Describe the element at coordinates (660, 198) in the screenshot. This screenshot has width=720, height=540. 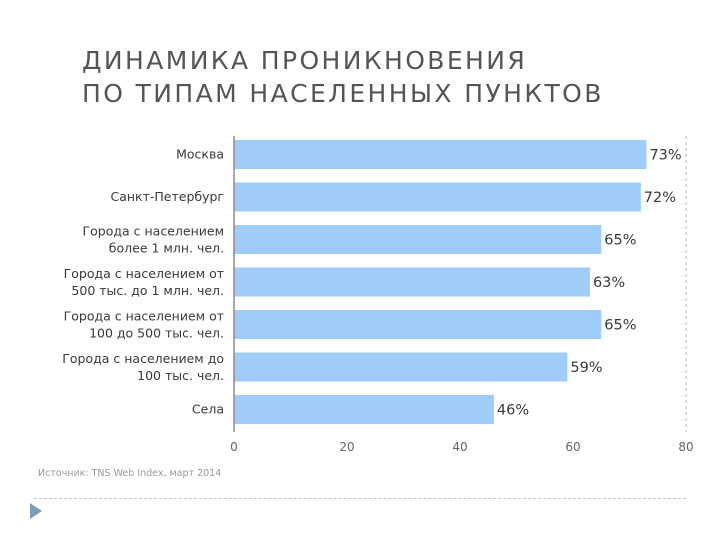
I see `value-label-1: 72%` at that location.